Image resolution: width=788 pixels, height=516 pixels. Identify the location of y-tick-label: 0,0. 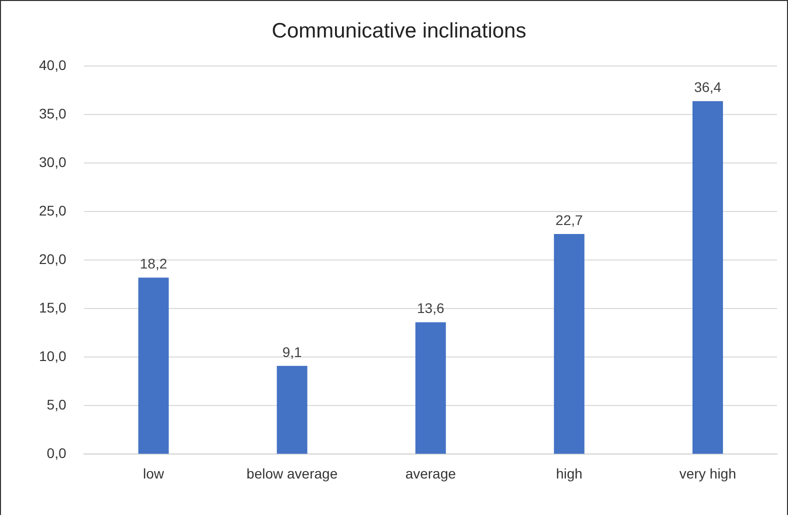
(56, 453).